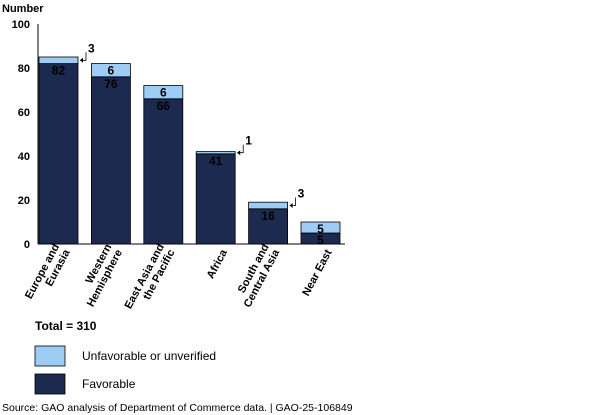 Image resolution: width=596 pixels, height=415 pixels. I want to click on legend-label: Favorable, so click(109, 384).